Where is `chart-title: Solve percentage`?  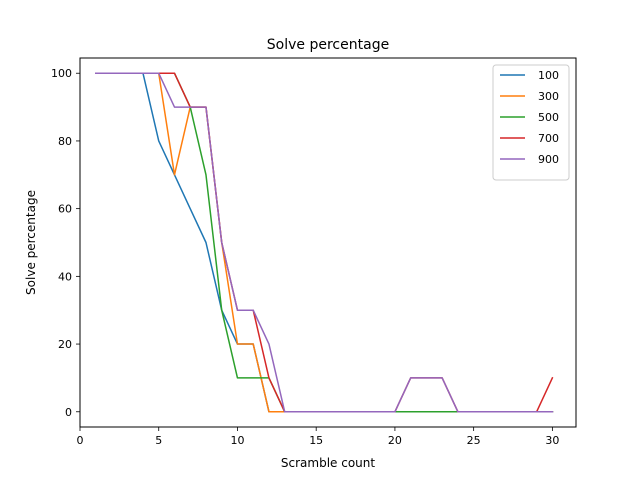 chart-title: Solve percentage is located at coordinates (328, 45).